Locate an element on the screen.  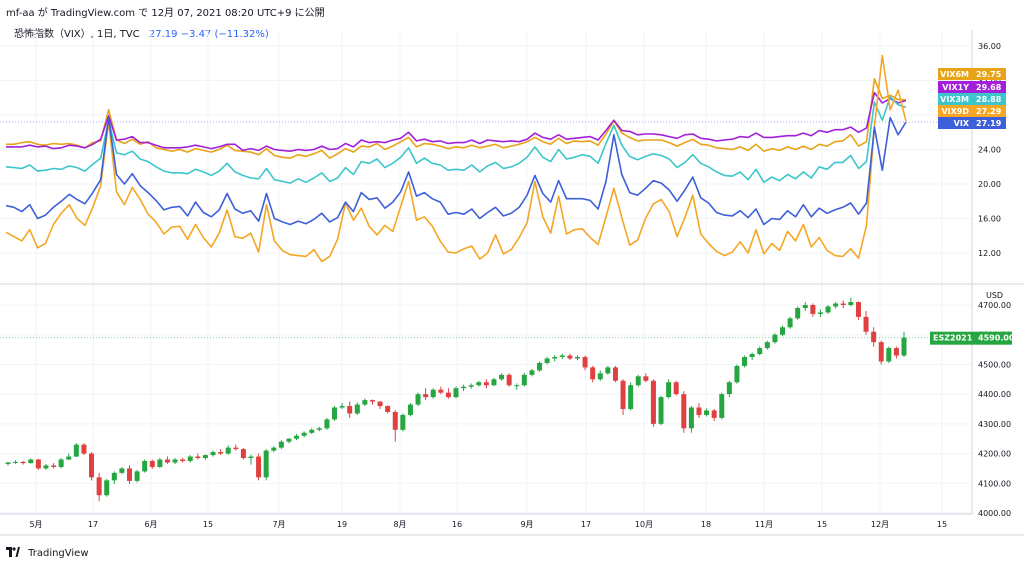
tag-value-bg is located at coordinates (989, 87).